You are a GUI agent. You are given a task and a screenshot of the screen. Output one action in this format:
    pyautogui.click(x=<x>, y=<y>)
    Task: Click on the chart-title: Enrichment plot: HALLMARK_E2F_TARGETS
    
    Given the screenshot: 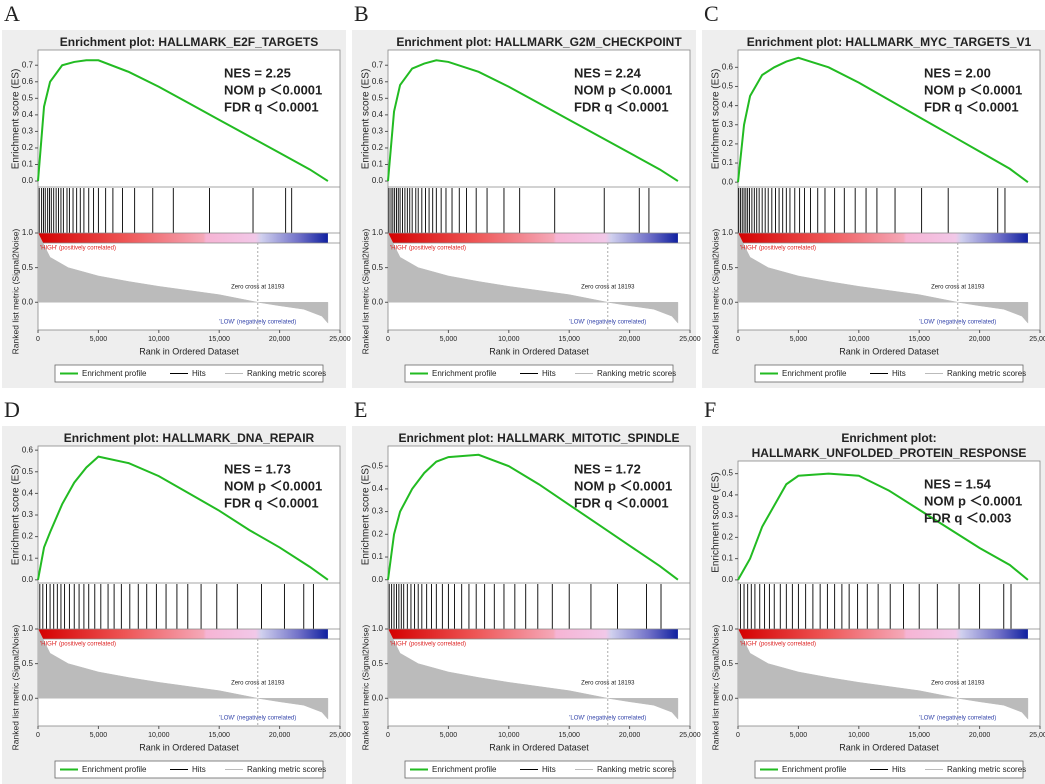 What is the action you would take?
    pyautogui.click(x=189, y=42)
    